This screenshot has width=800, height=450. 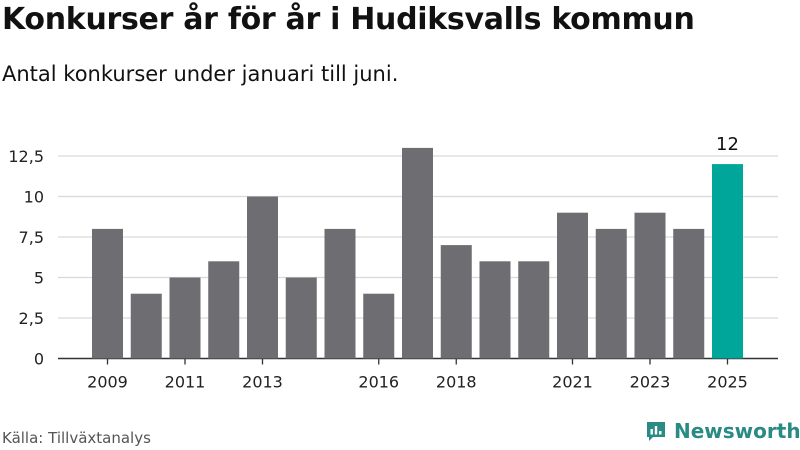 What do you see at coordinates (39, 278) in the screenshot?
I see `y-tick-label: 5` at bounding box center [39, 278].